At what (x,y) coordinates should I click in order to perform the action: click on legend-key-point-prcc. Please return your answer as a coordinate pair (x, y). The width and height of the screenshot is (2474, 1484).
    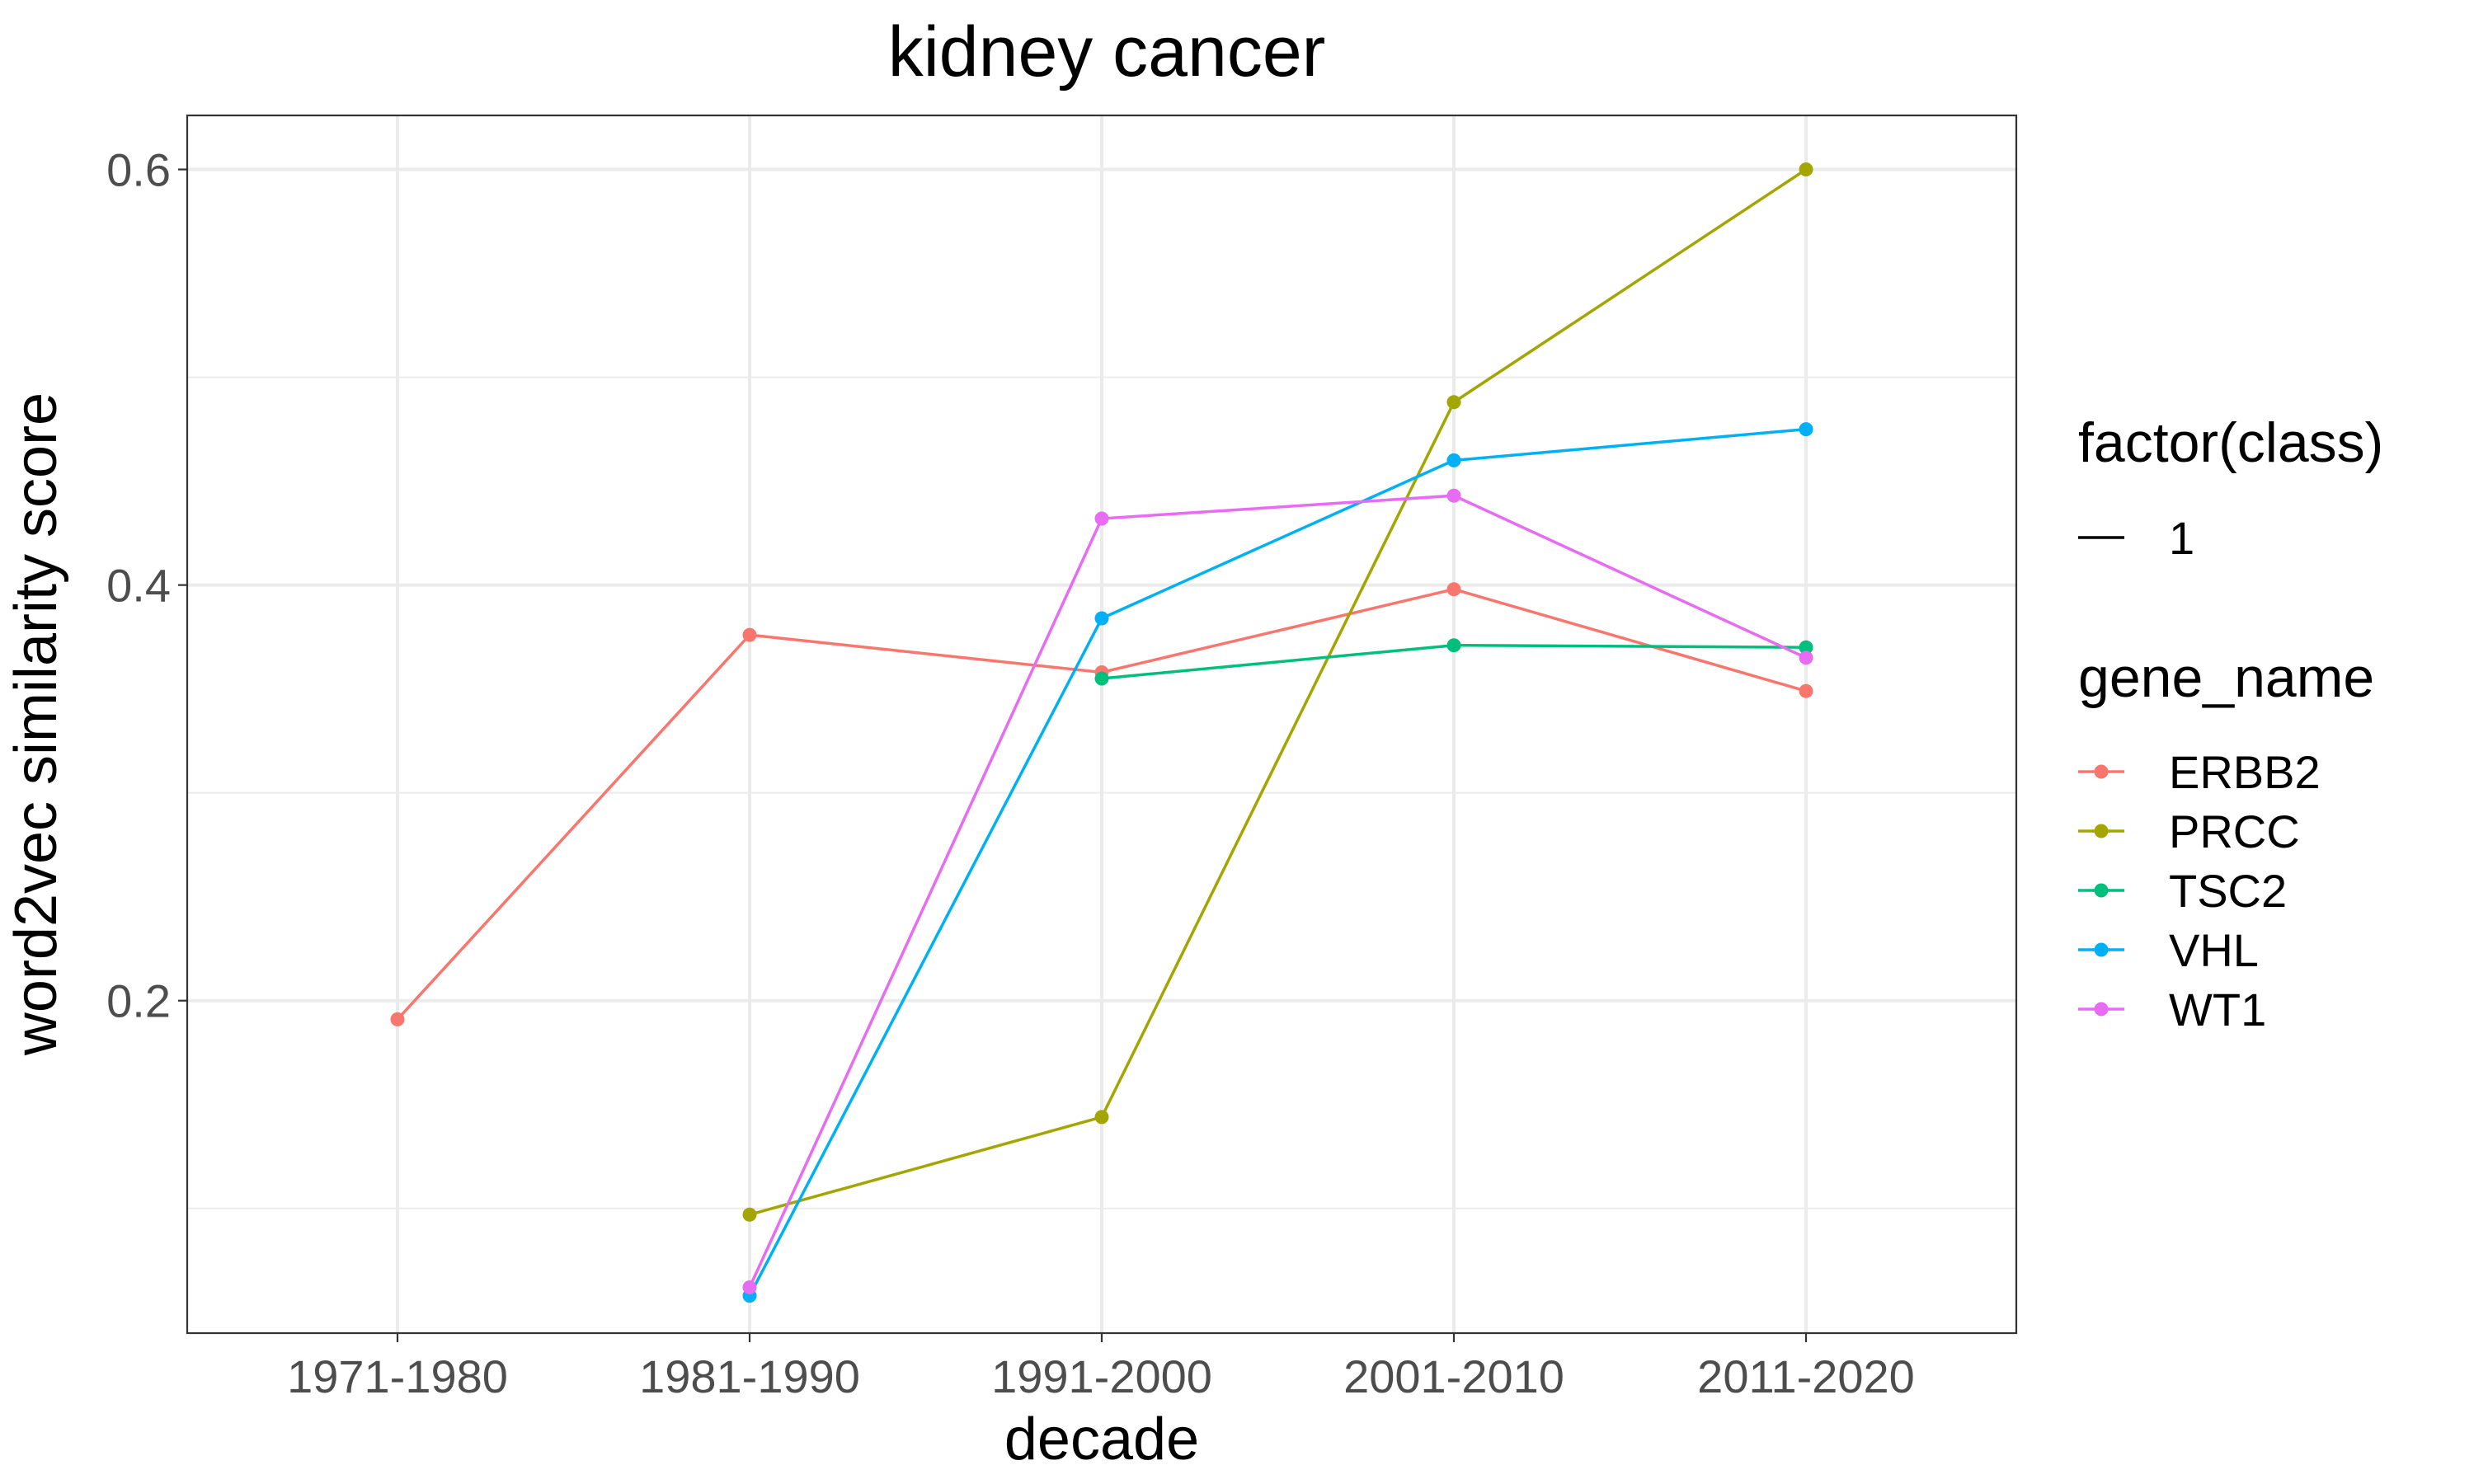
    Looking at the image, I should click on (2101, 831).